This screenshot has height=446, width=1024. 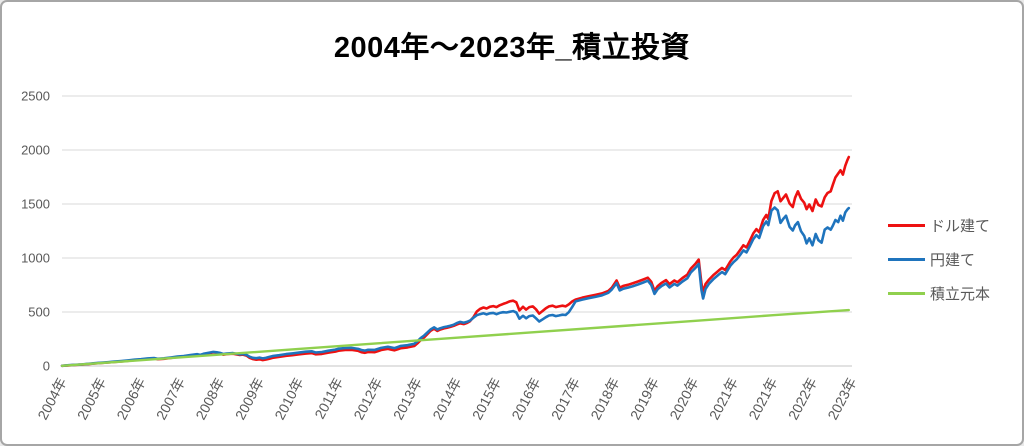 I want to click on legend-label-principal: 積立元本, so click(x=960, y=294).